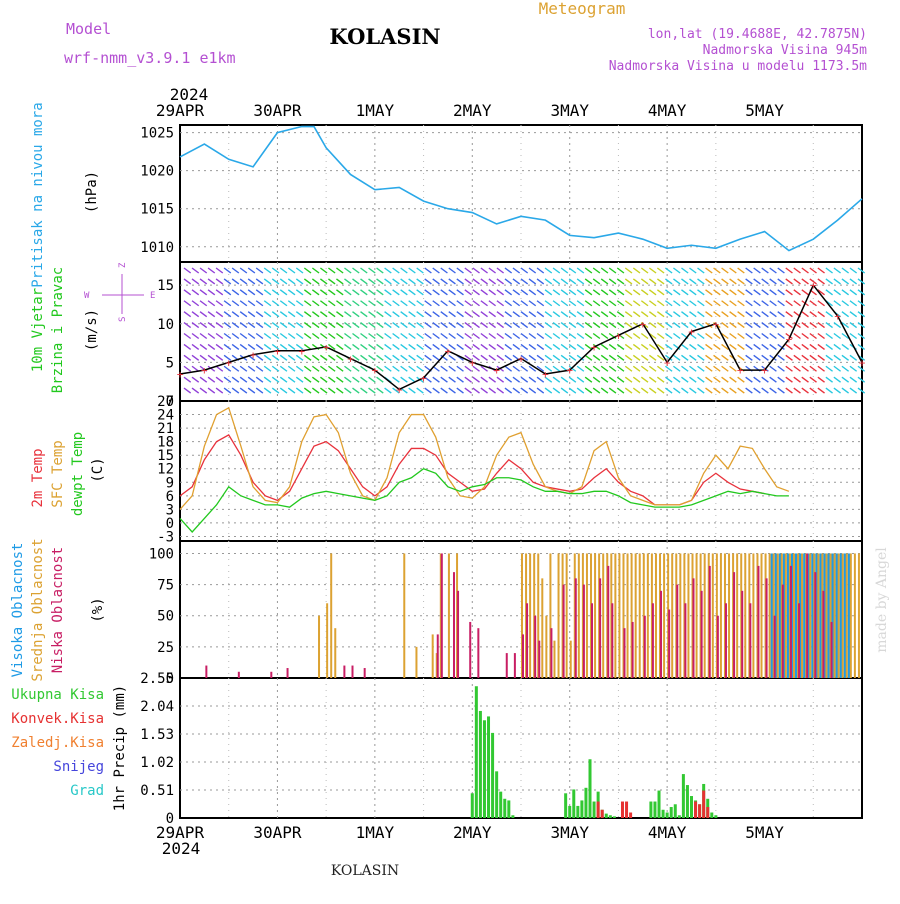 The height and width of the screenshot is (904, 900). I want to click on temp-tick-label: 12, so click(165, 470).